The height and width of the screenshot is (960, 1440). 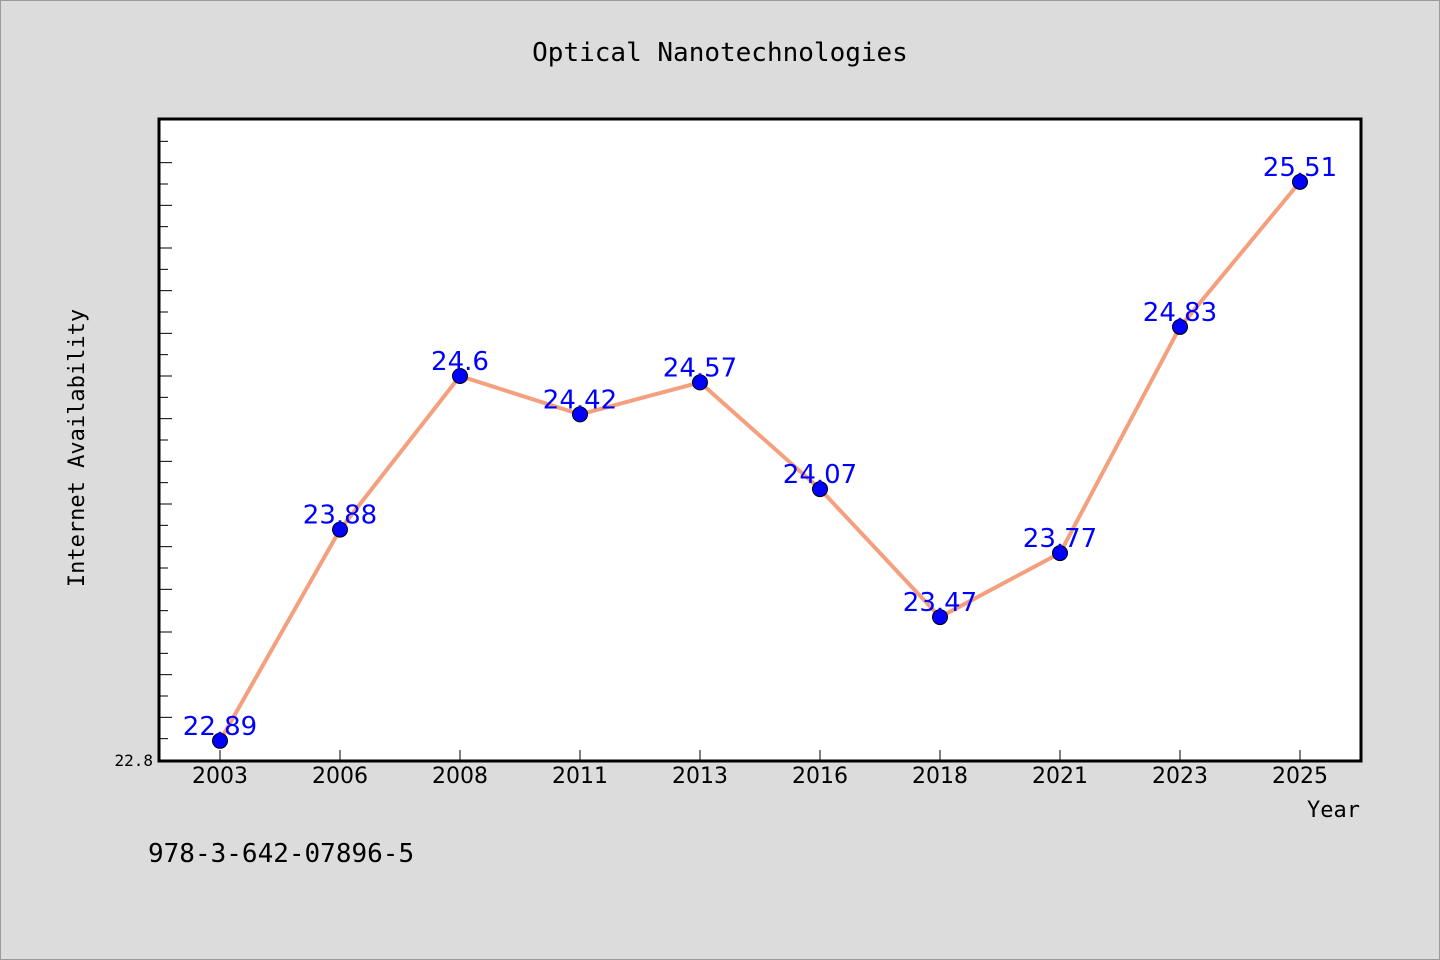 What do you see at coordinates (1333, 810) in the screenshot?
I see `x-axis-title: Year` at bounding box center [1333, 810].